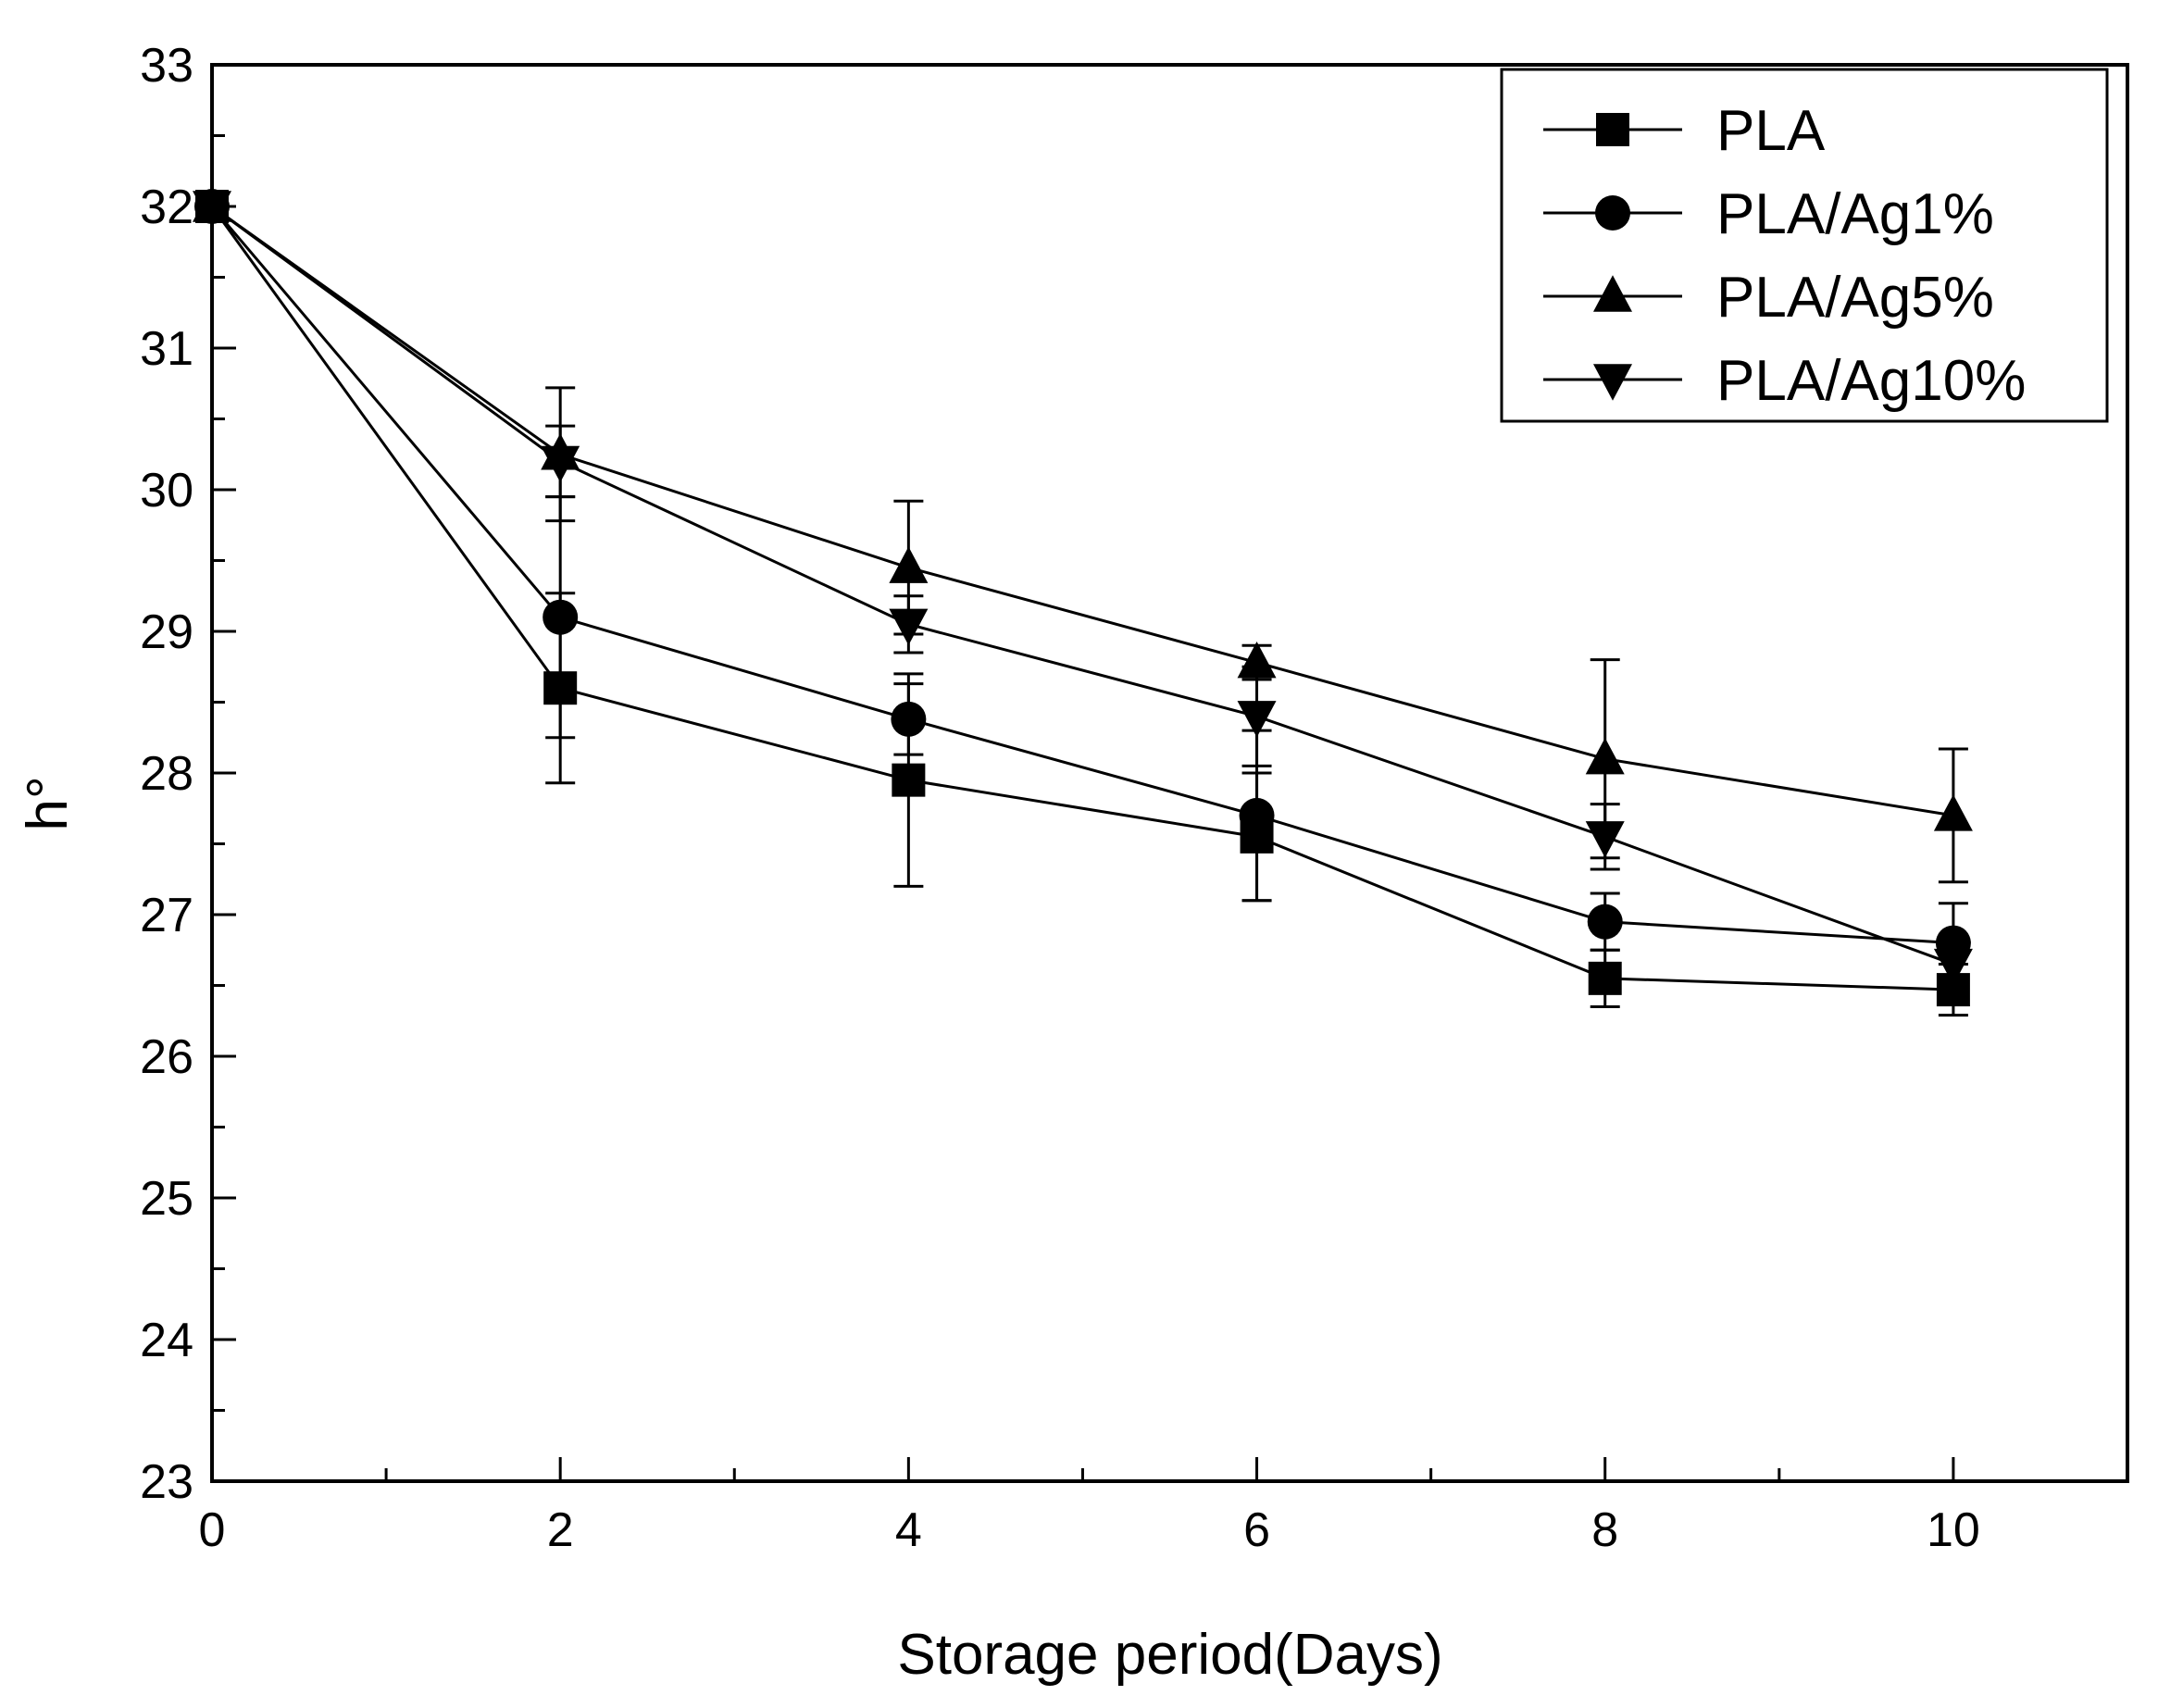 The image size is (2158, 1708). What do you see at coordinates (1169, 1655) in the screenshot?
I see `x-axis-title: Storage period(Days)` at bounding box center [1169, 1655].